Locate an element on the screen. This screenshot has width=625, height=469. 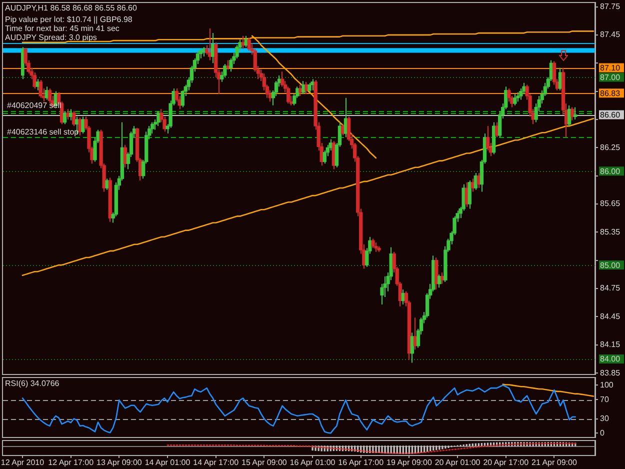
y-tick-label: 0 is located at coordinates (602, 433).